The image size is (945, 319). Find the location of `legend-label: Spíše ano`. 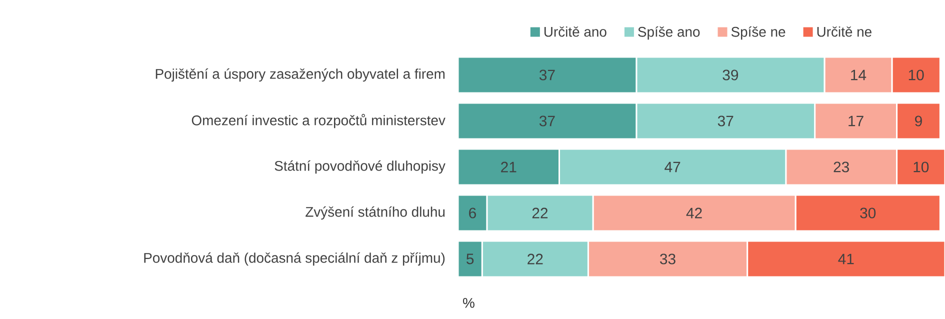

legend-label: Spíše ano is located at coordinates (669, 33).